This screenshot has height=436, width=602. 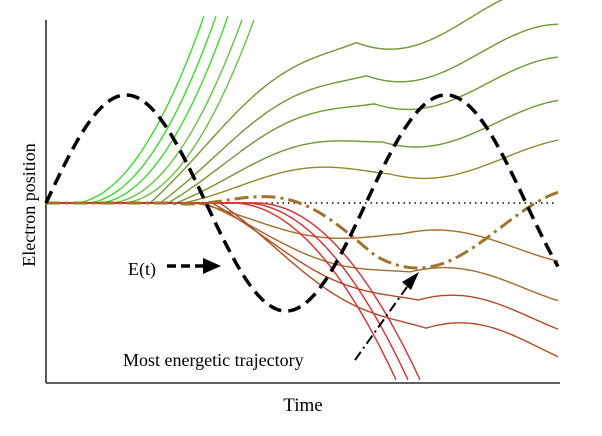 What do you see at coordinates (142, 269) in the screenshot?
I see `field-label: E(t)` at bounding box center [142, 269].